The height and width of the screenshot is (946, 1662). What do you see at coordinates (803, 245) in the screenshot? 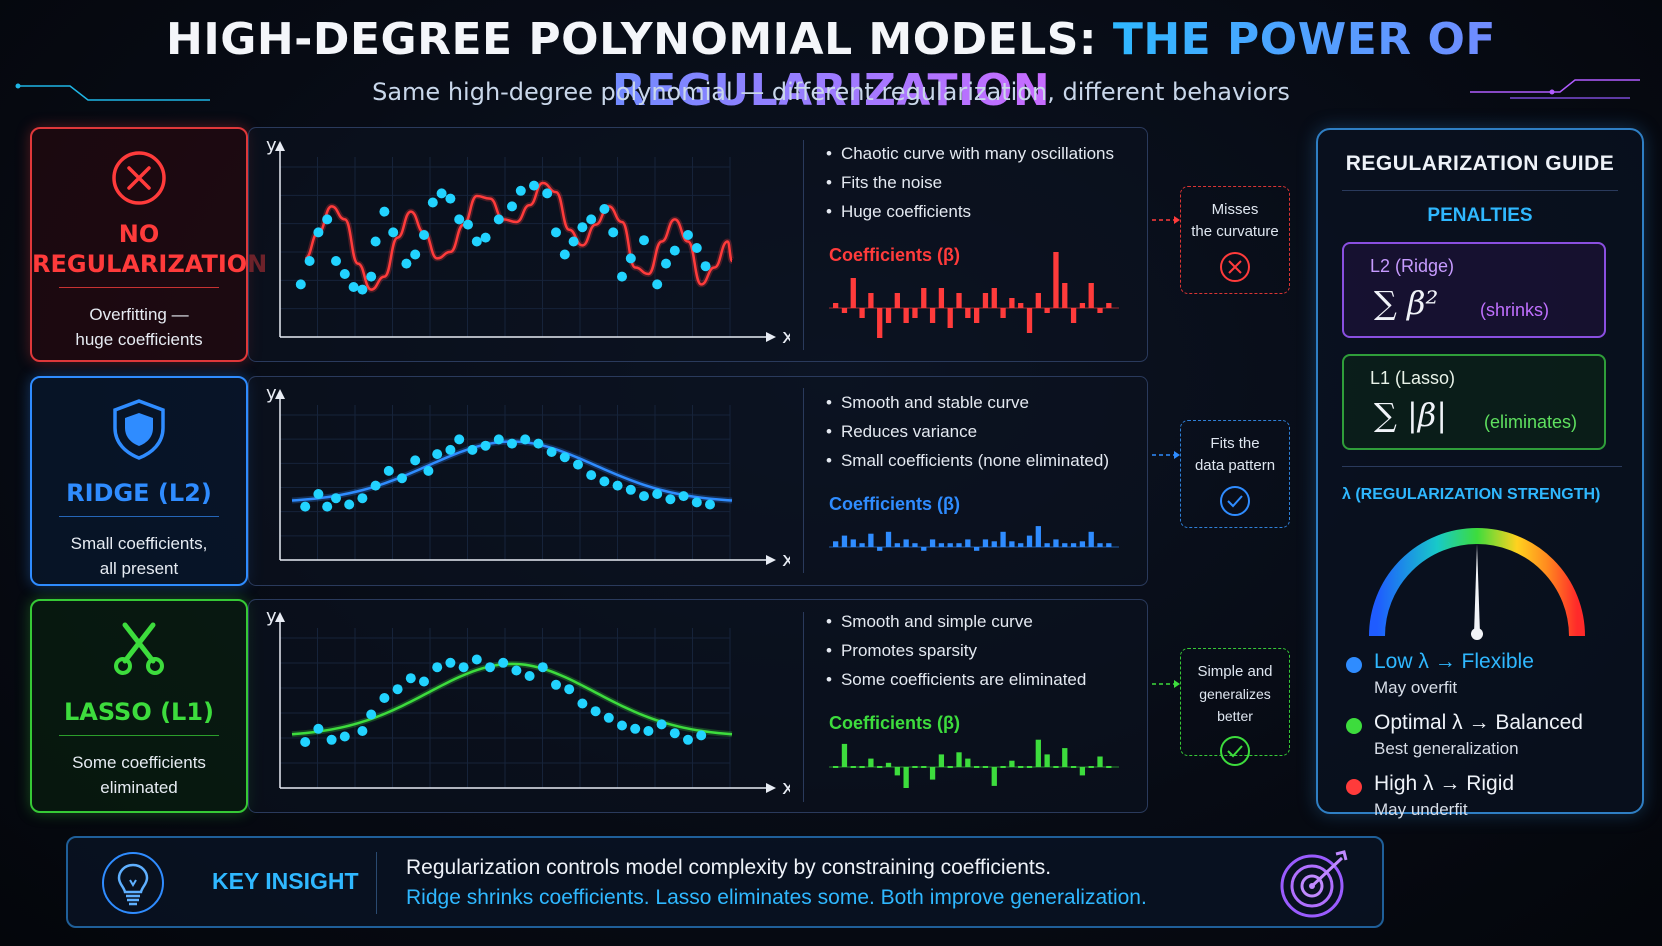
I see `separator` at bounding box center [803, 245].